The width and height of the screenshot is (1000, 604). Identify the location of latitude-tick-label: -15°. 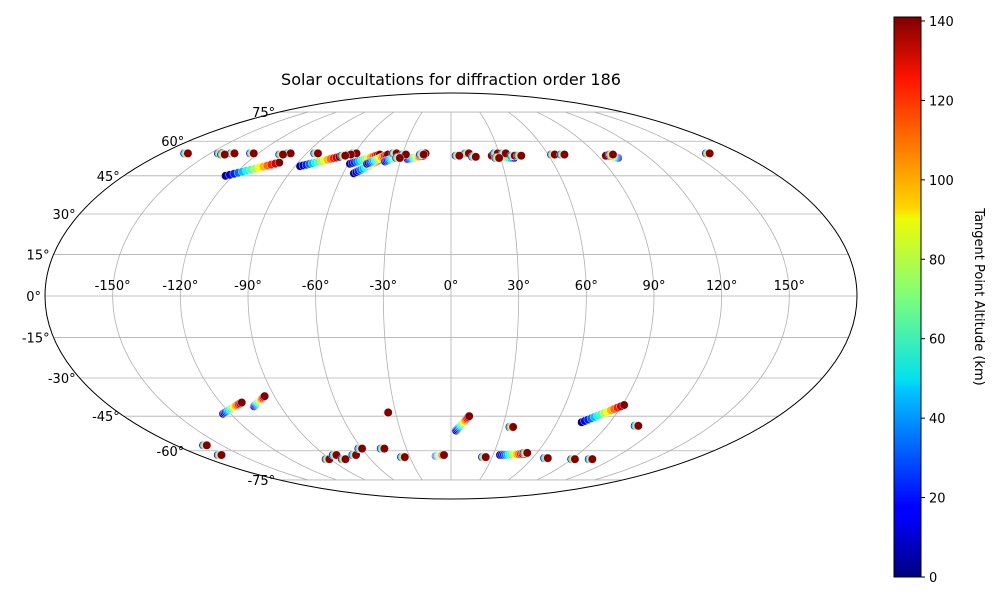
(36, 339).